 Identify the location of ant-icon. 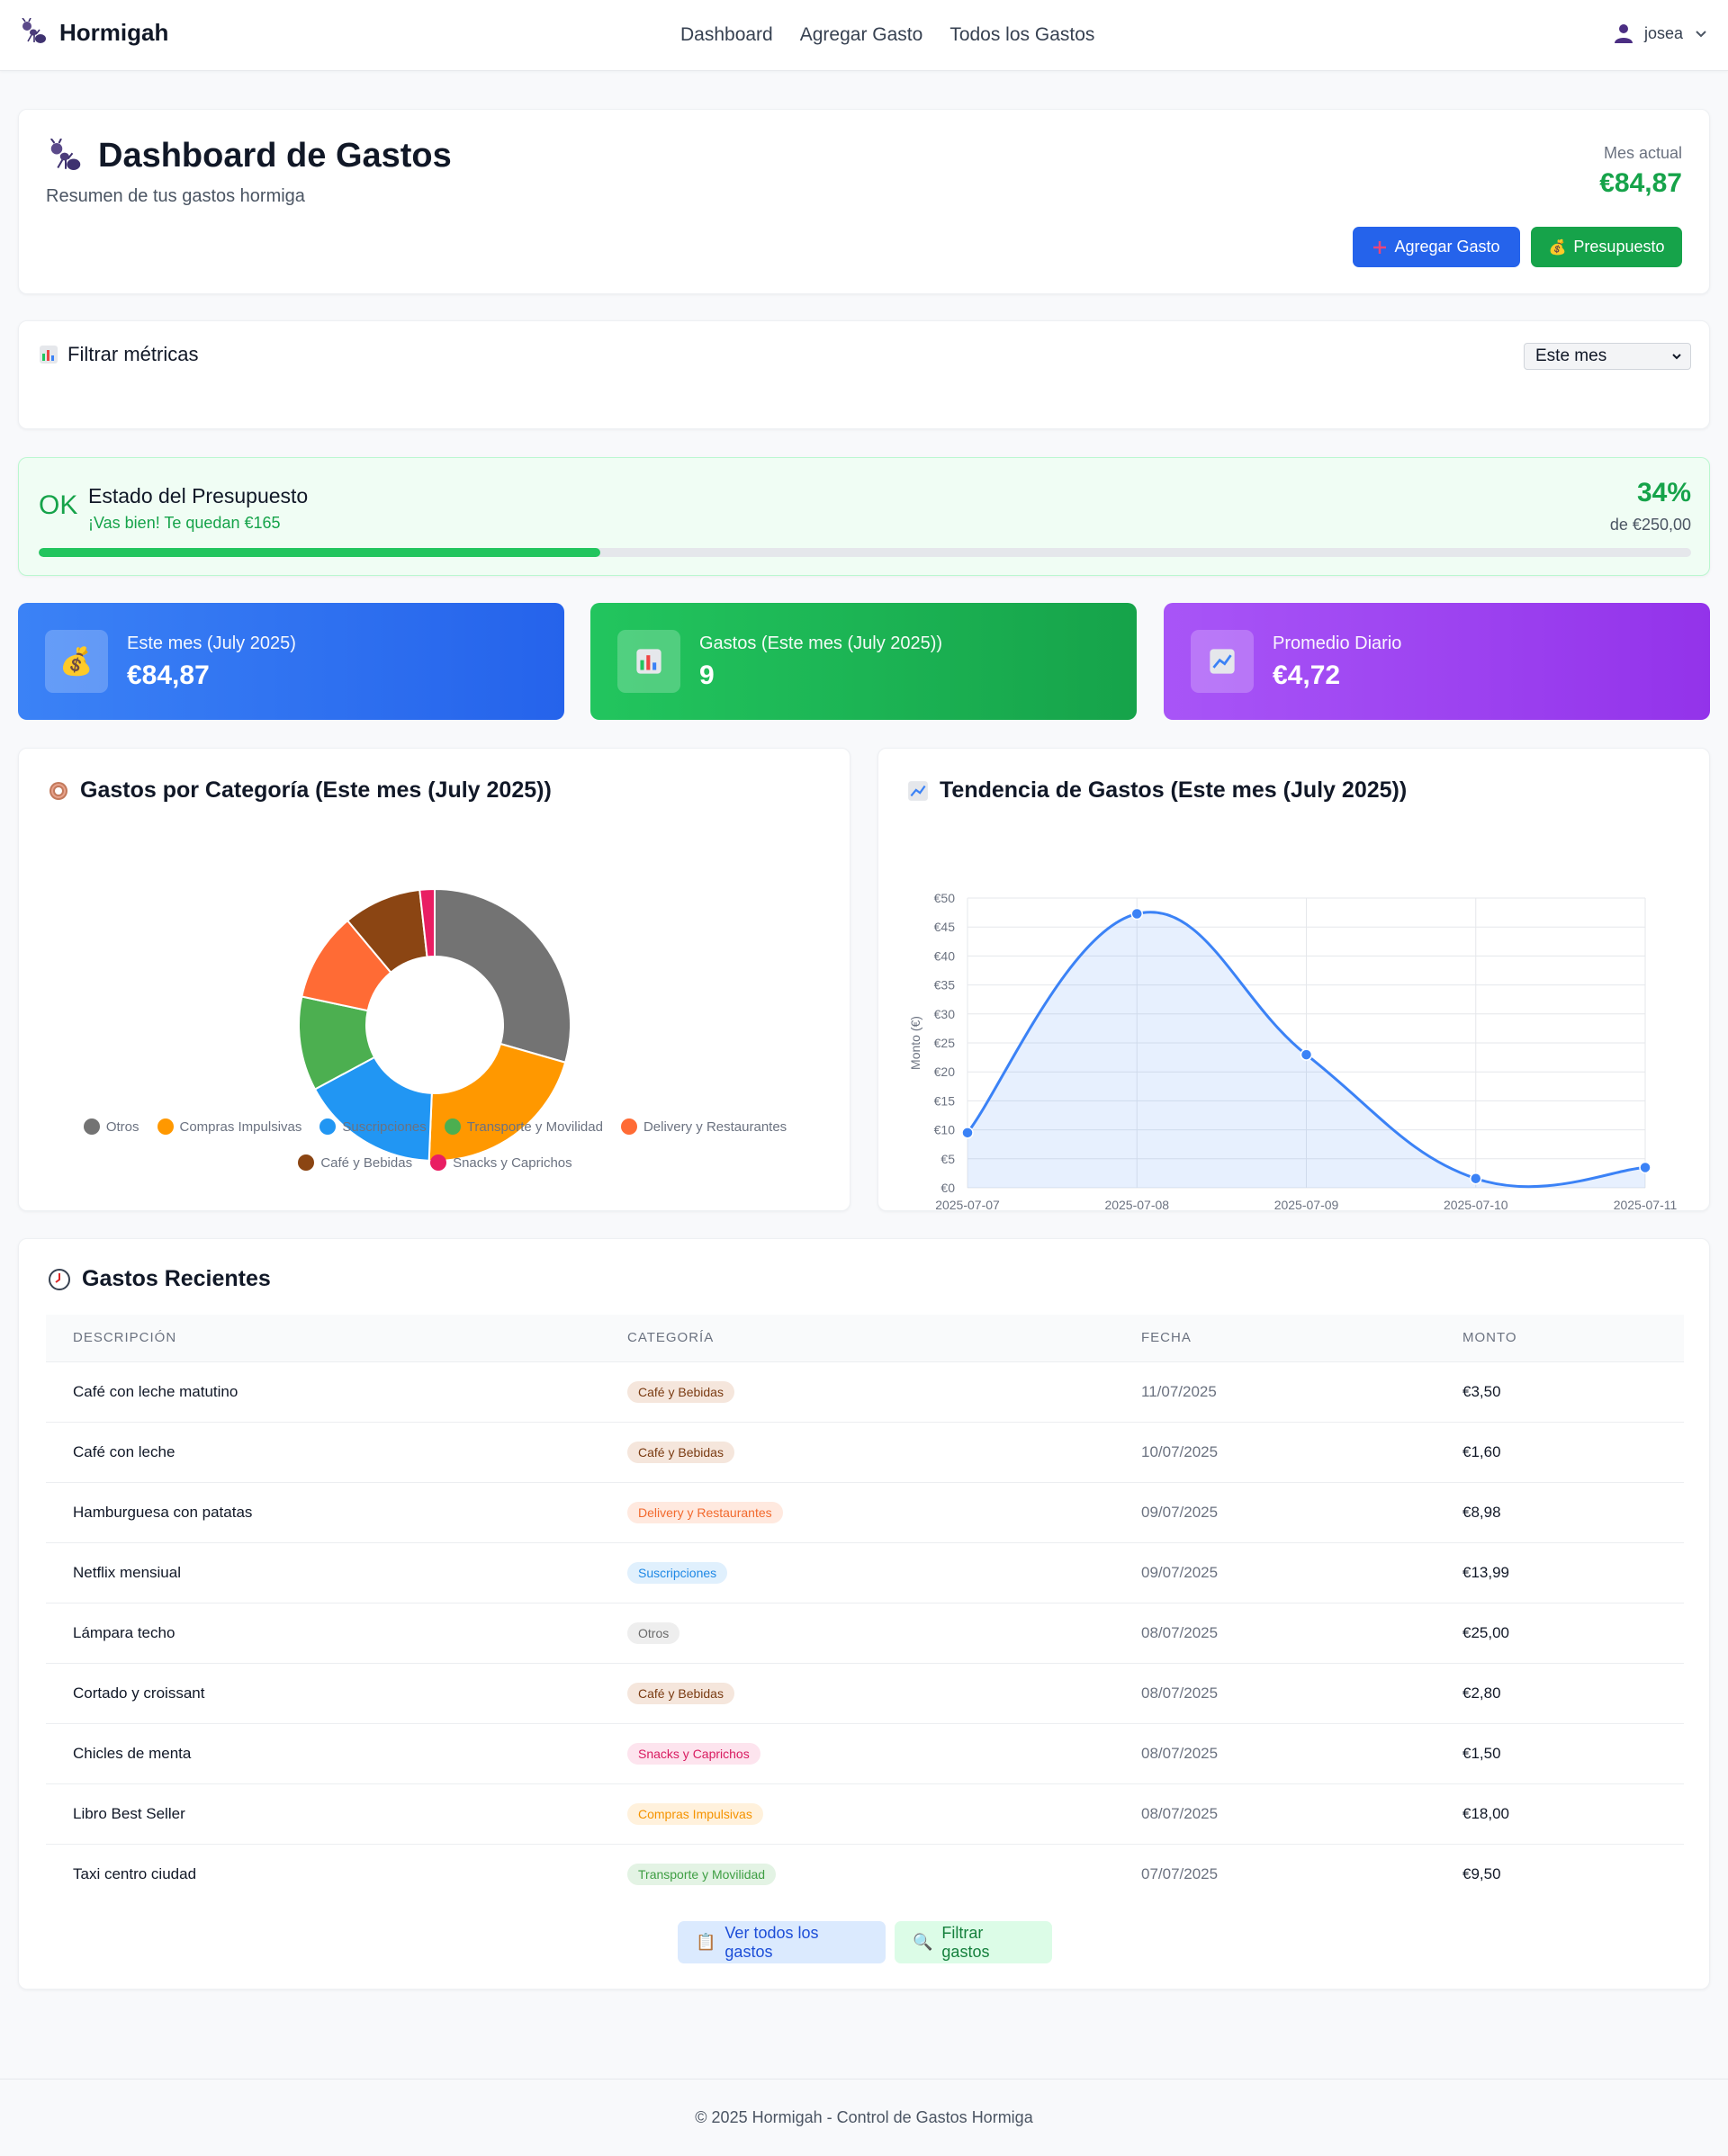
(66, 154).